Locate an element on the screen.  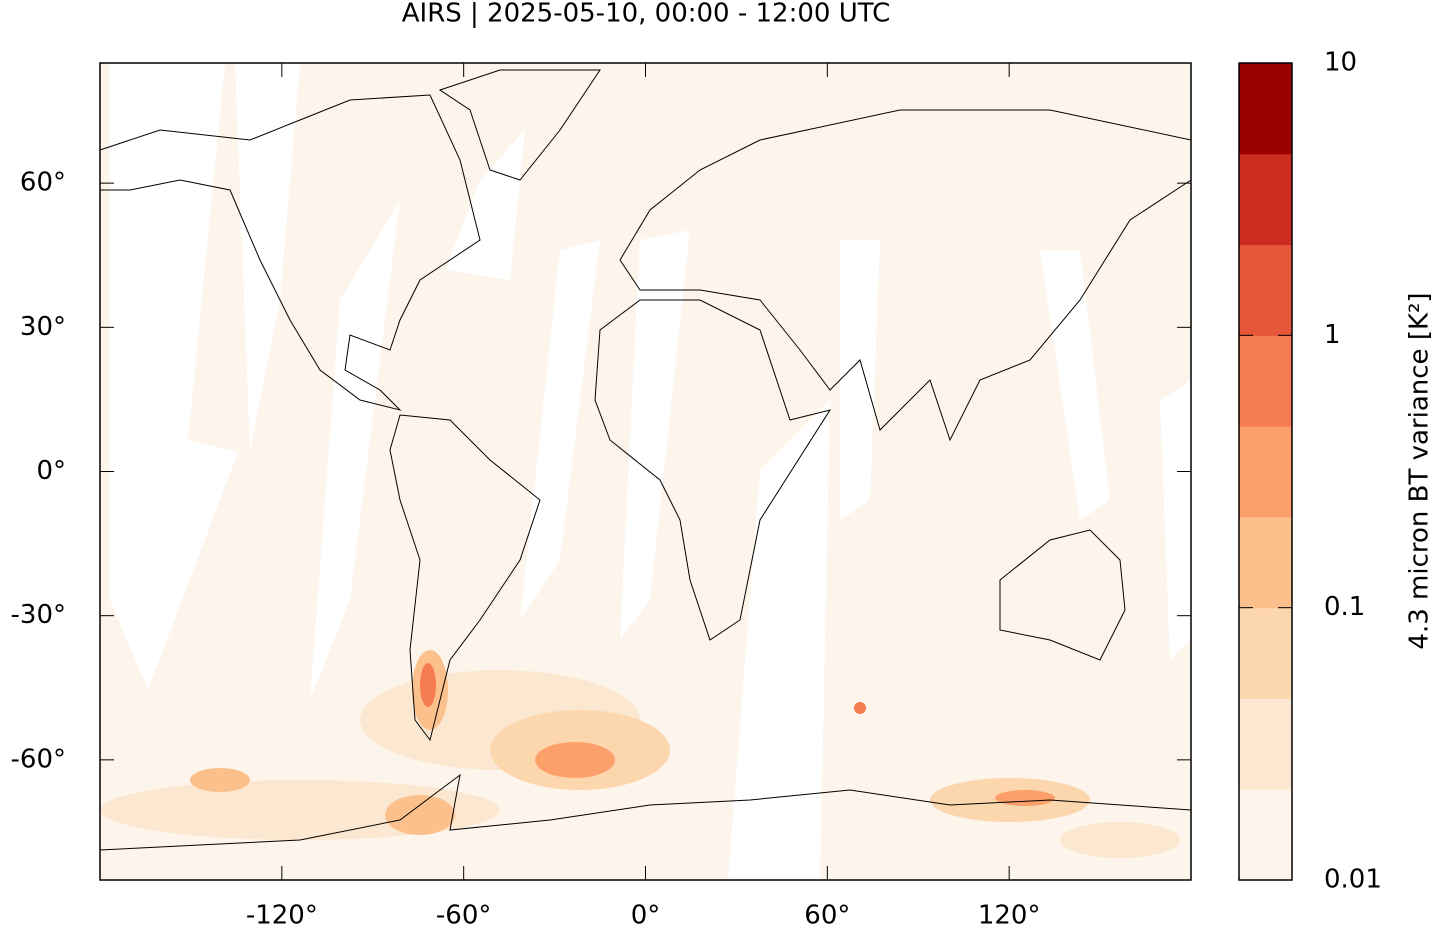
colorbar-tick-label: 10 is located at coordinates (1340, 63).